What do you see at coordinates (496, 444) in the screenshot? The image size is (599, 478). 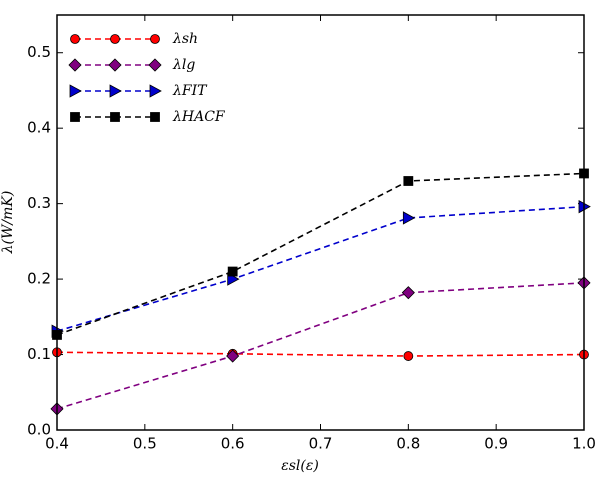 I see `x-tick-label: 0.9` at bounding box center [496, 444].